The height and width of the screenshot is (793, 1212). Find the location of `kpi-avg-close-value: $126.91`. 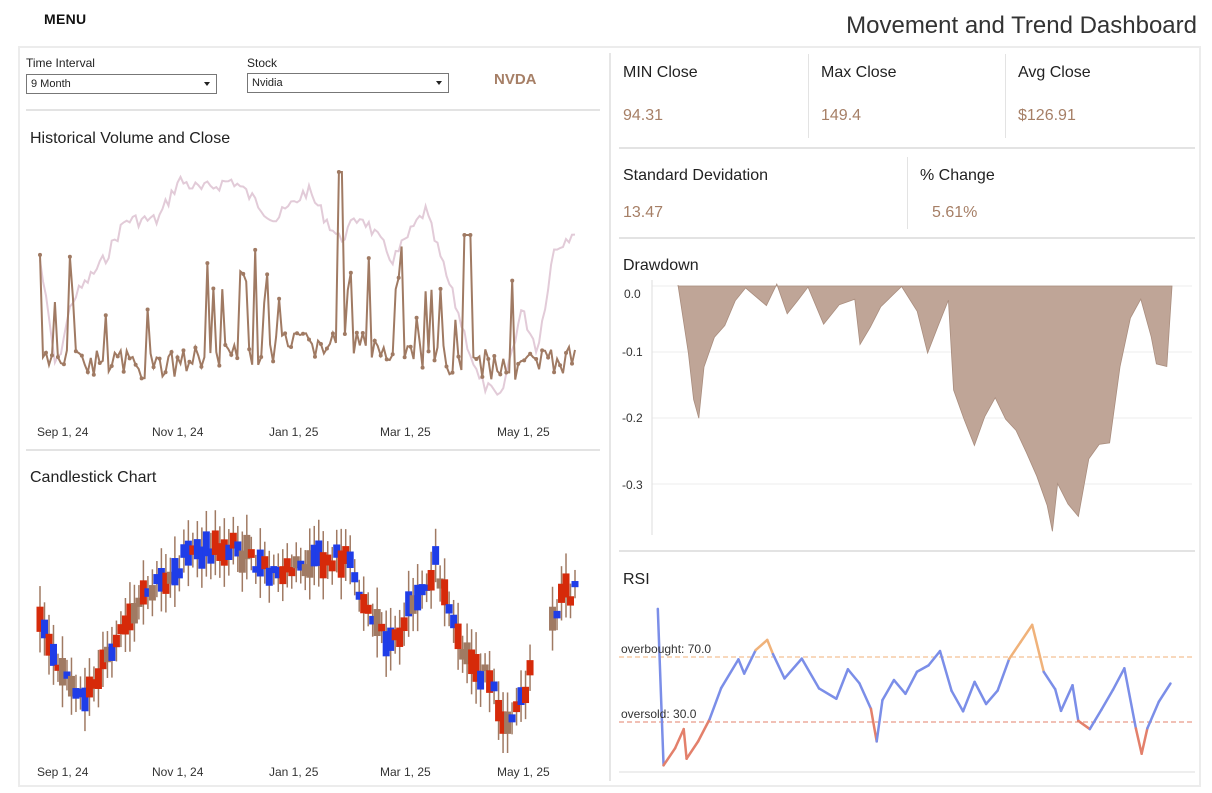

kpi-avg-close-value: $126.91 is located at coordinates (1047, 115).